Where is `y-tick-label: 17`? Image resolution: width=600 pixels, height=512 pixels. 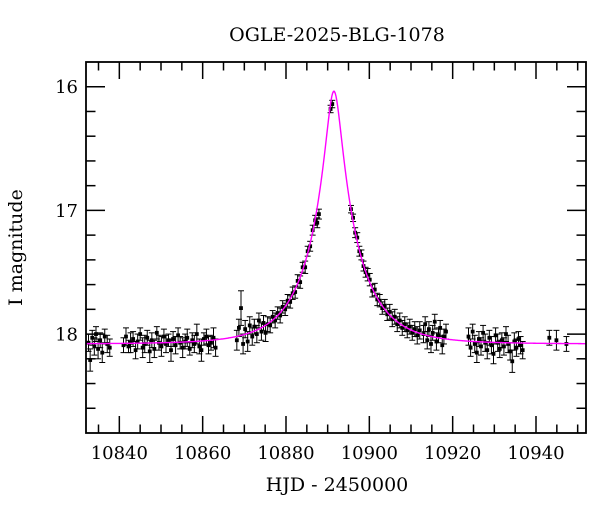
y-tick-label: 17 is located at coordinates (66, 211).